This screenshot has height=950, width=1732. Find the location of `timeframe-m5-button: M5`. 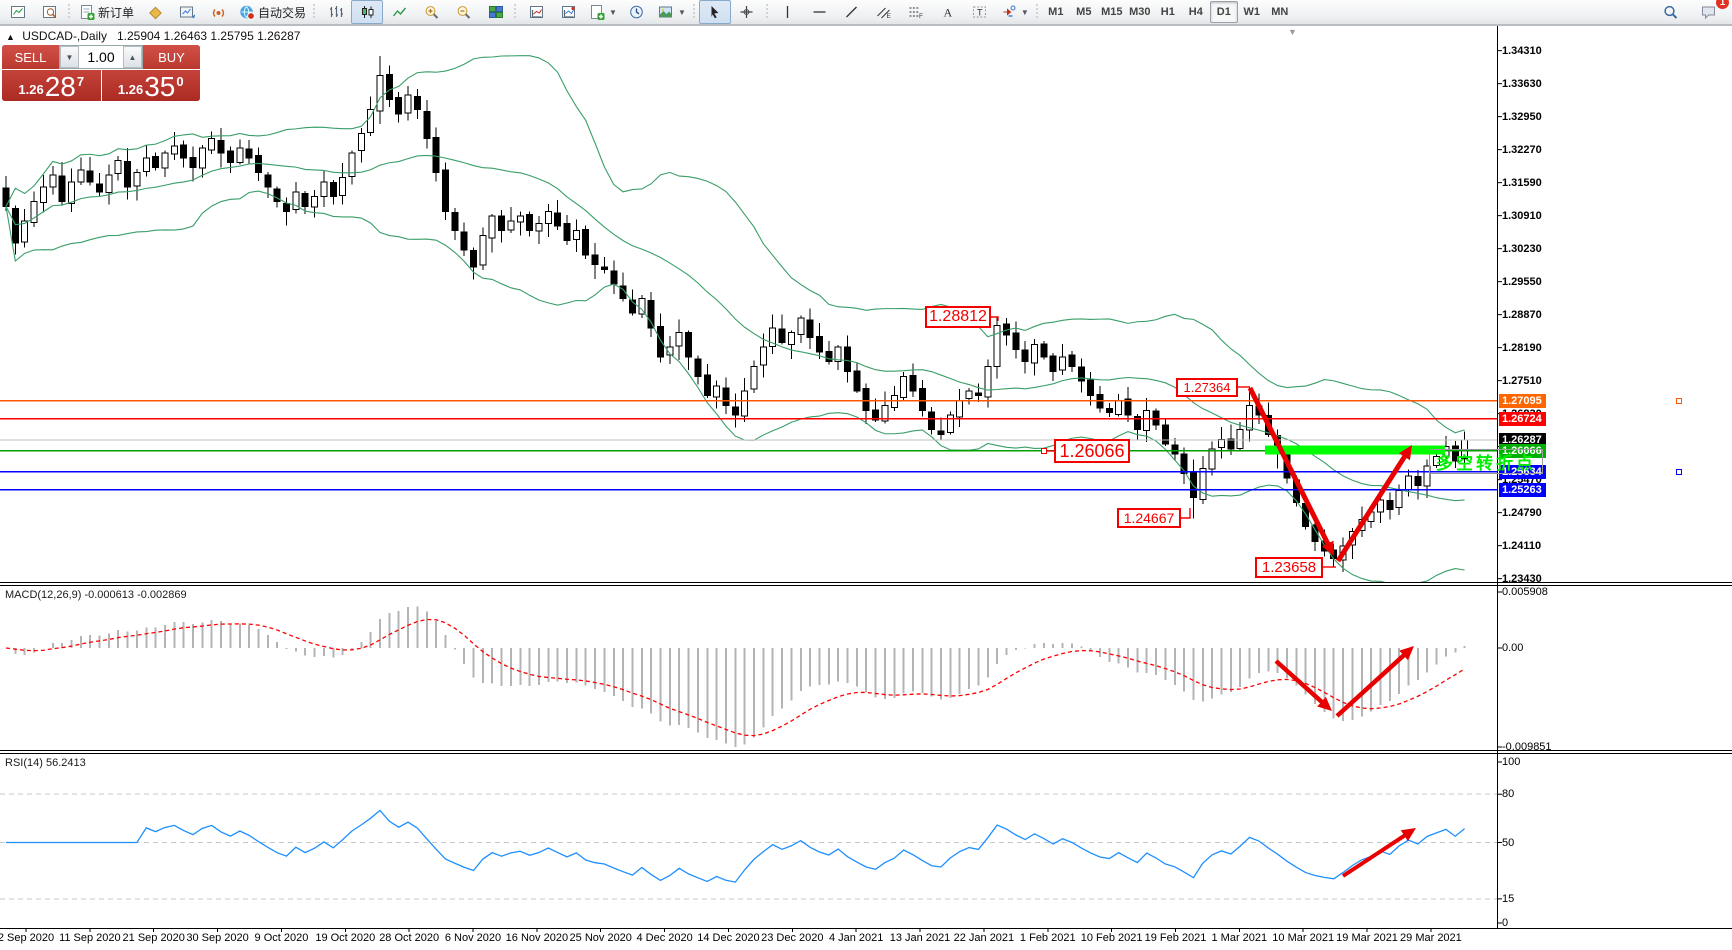

timeframe-m5-button: M5 is located at coordinates (1084, 12).